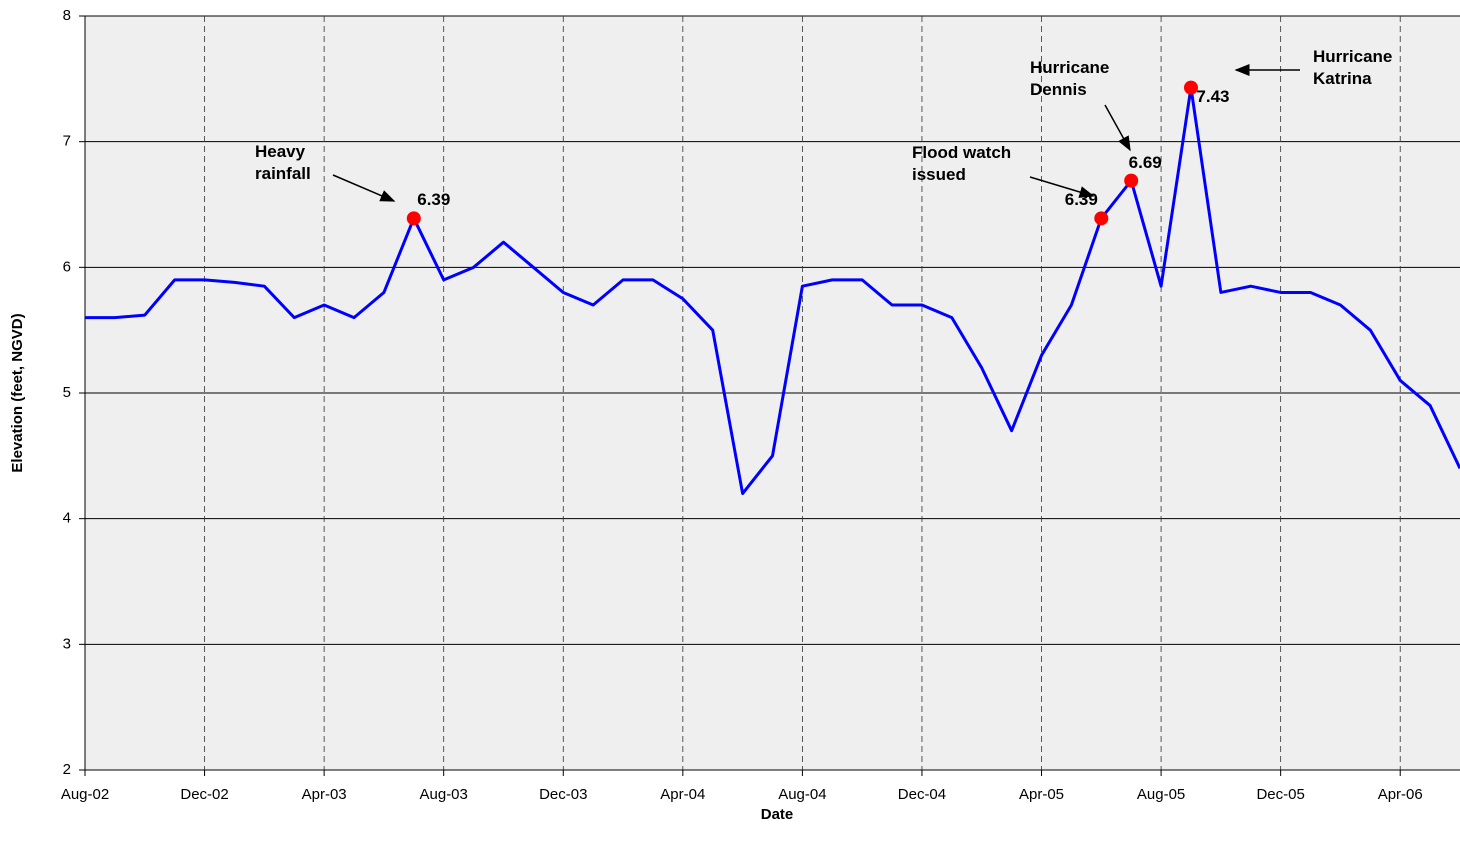 The height and width of the screenshot is (860, 1460). Describe the element at coordinates (1280, 794) in the screenshot. I see `x-tick-label: Dec-05` at that location.